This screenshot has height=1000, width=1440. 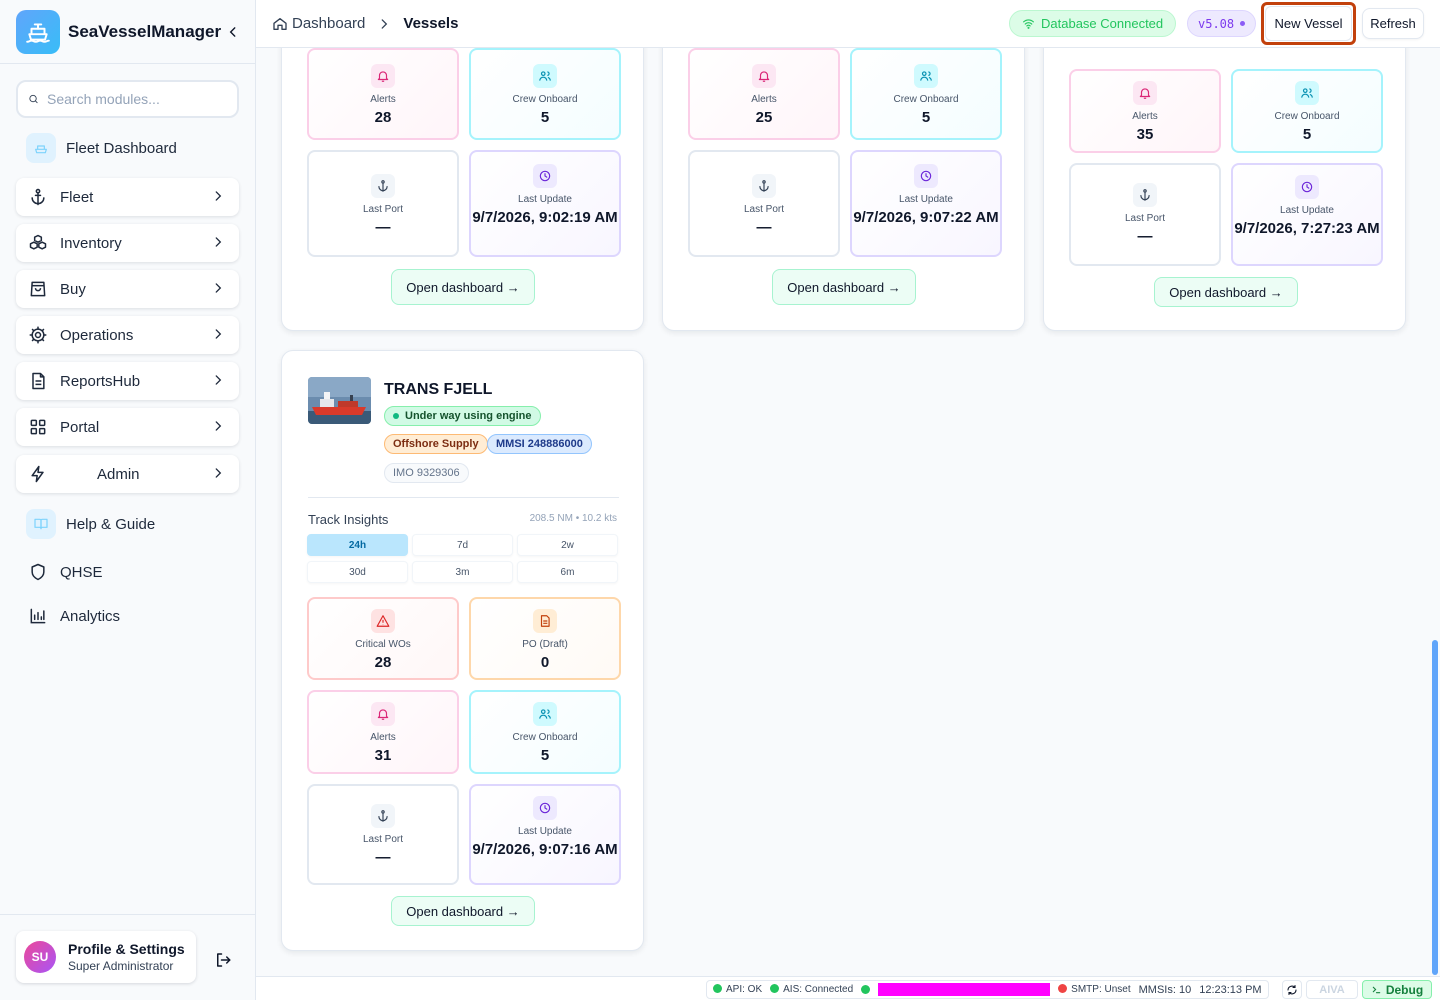 What do you see at coordinates (127, 243) in the screenshot?
I see `sidebar-item-inventory: Inventory` at bounding box center [127, 243].